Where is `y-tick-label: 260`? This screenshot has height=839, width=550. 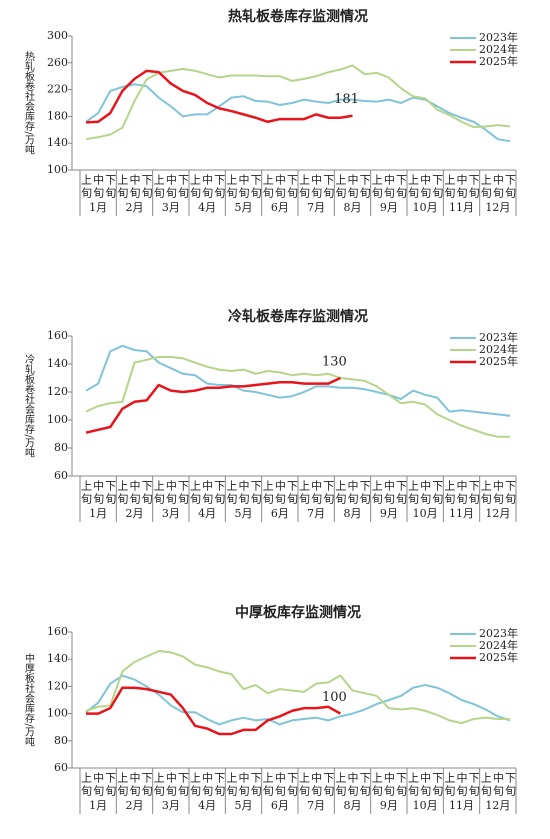
y-tick-label: 260 is located at coordinates (57, 62).